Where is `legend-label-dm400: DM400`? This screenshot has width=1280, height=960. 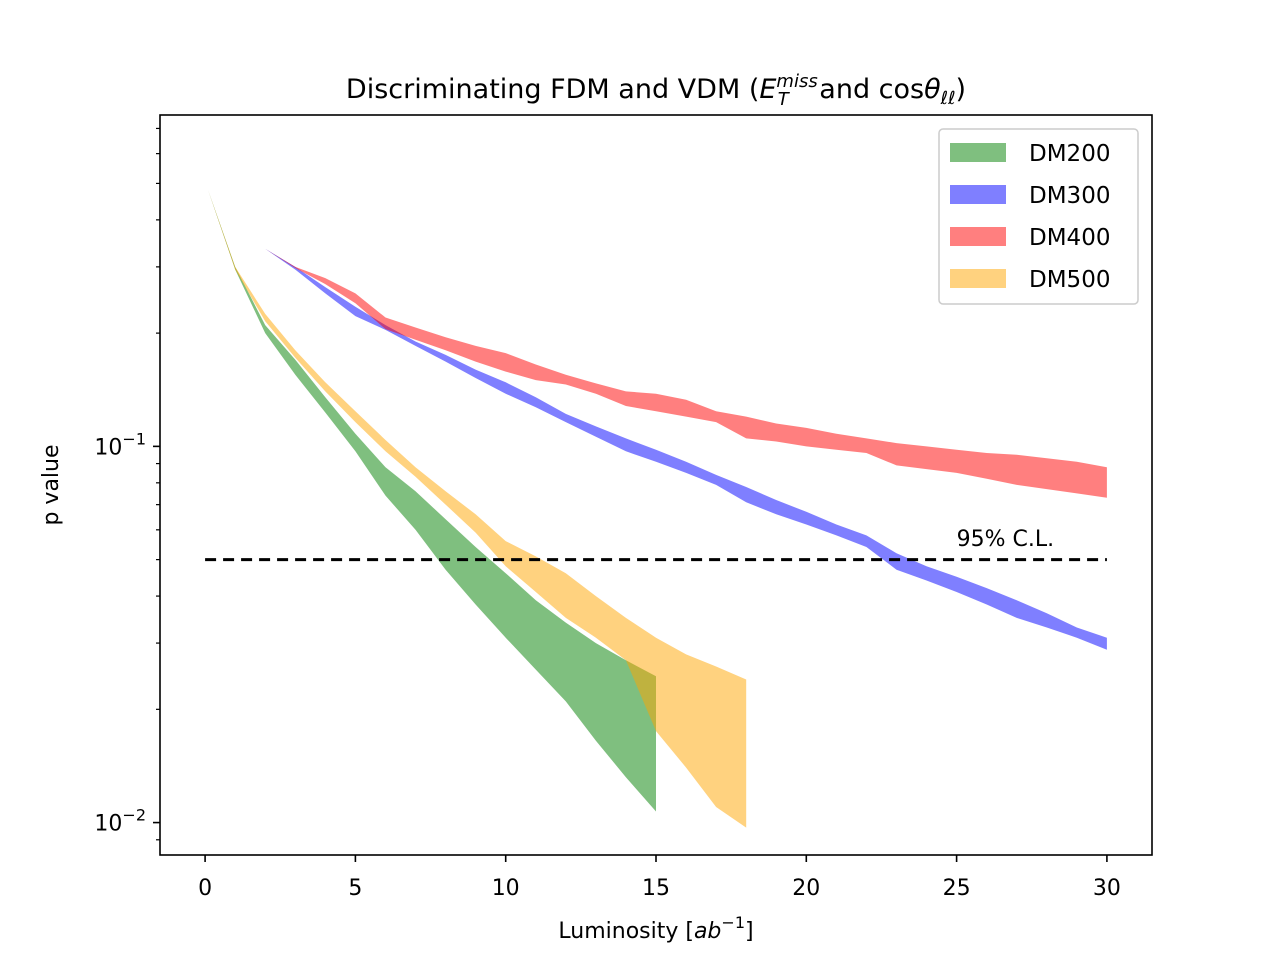
legend-label-dm400: DM400 is located at coordinates (1069, 238).